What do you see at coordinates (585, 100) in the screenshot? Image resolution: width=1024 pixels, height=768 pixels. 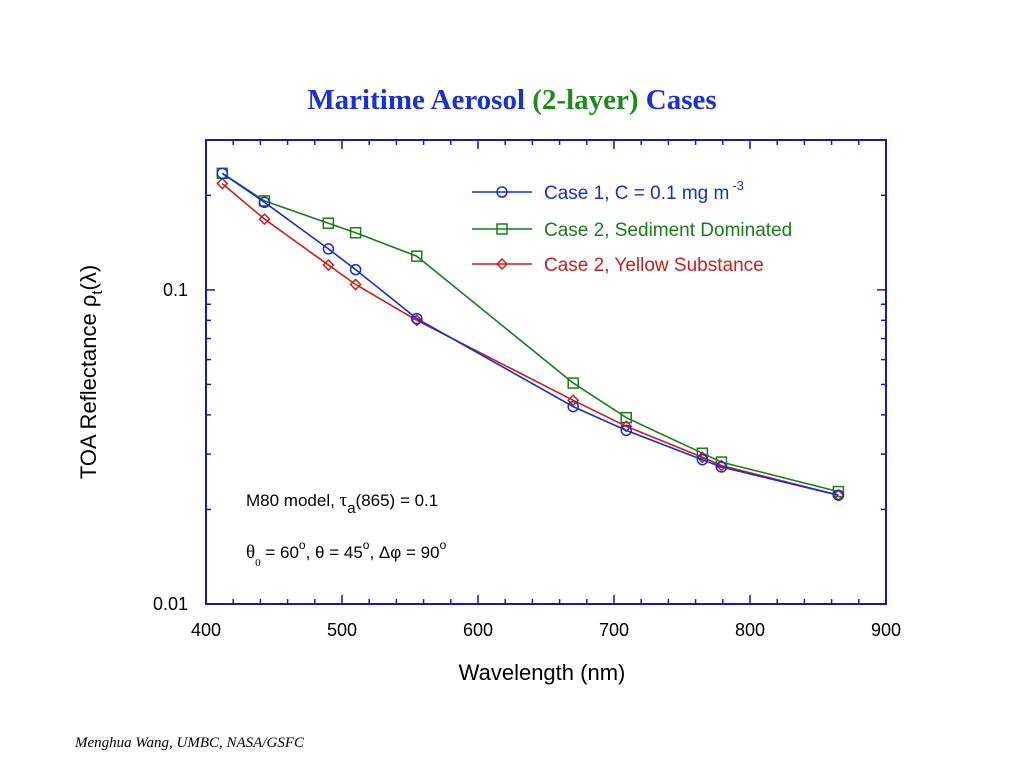 I see `title-part-2-layer: (2-layer)` at bounding box center [585, 100].